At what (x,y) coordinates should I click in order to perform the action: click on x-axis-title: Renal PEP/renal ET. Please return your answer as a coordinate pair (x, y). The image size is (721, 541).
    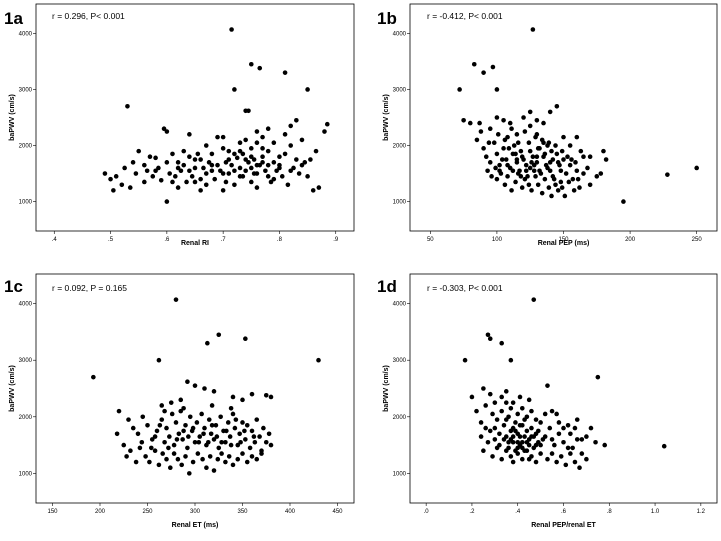
    Looking at the image, I should click on (563, 525).